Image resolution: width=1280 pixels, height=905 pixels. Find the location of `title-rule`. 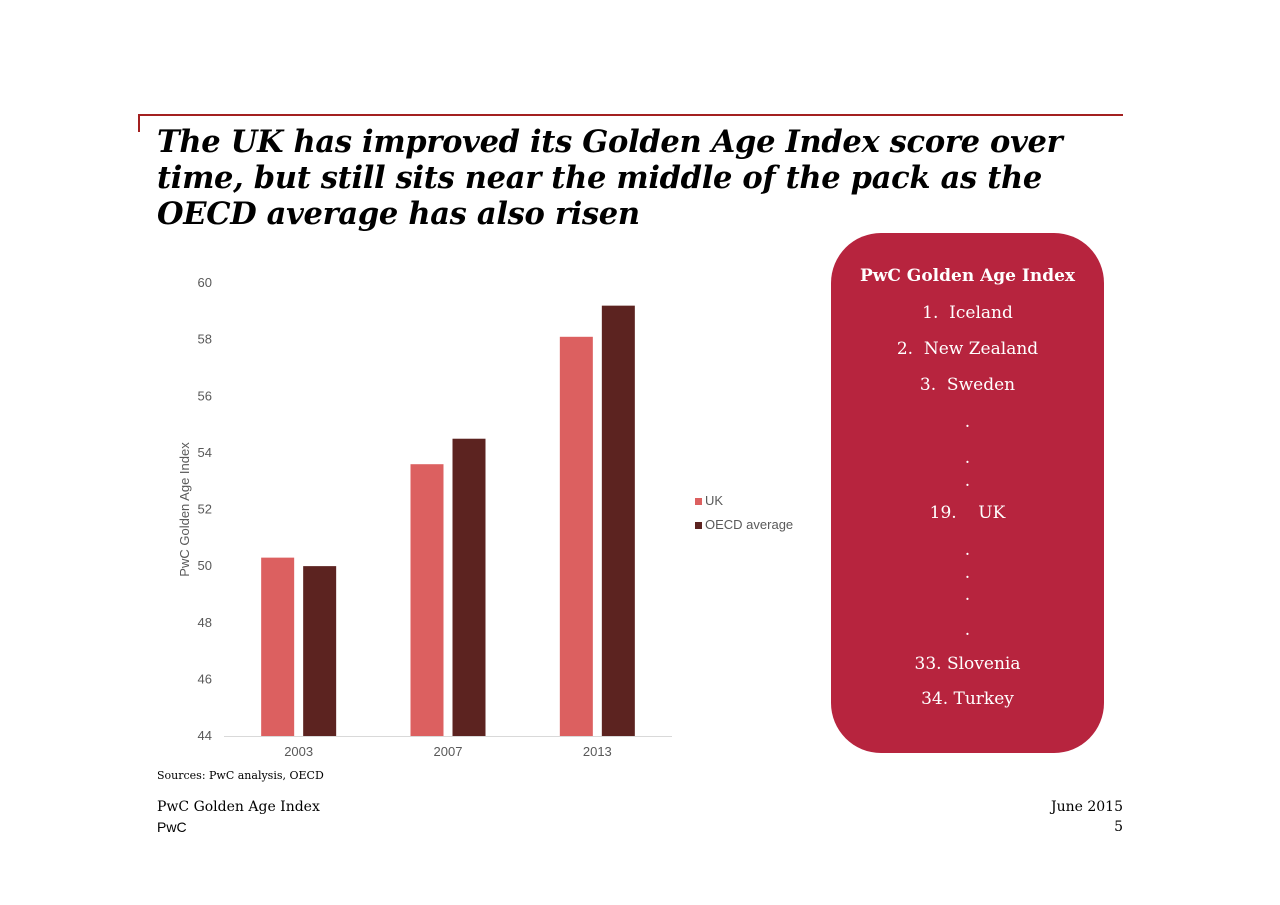

title-rule is located at coordinates (630, 115).